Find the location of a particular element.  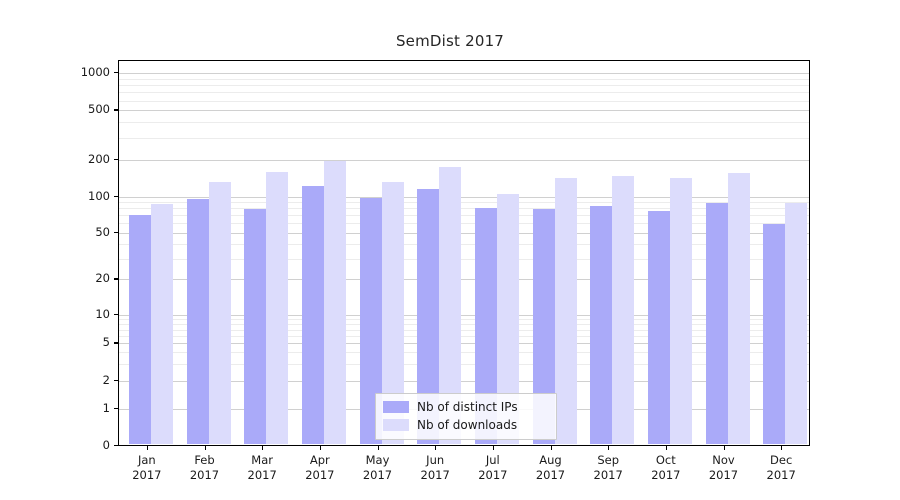

x-tick-month: Oct is located at coordinates (665, 460).